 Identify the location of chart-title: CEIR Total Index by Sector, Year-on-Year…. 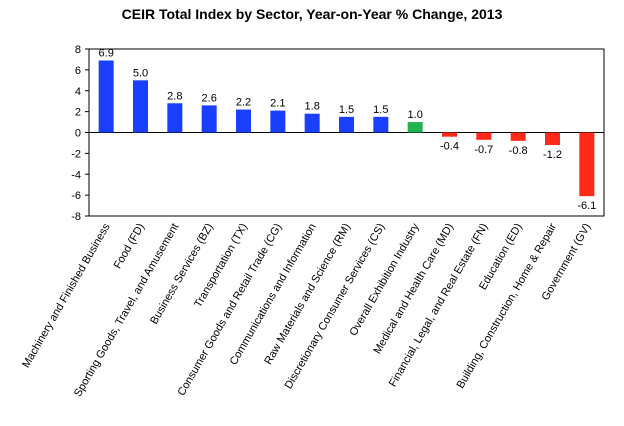
(312, 14).